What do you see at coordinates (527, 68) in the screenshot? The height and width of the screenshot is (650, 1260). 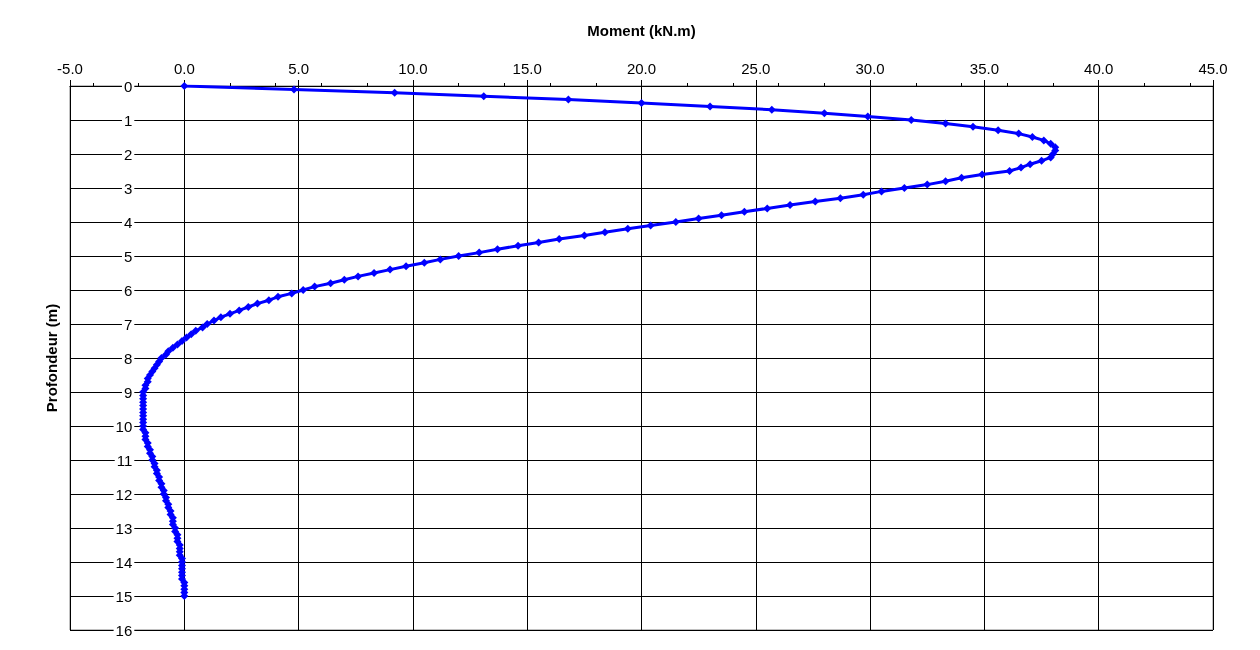 I see `x-tick-label: 15.0` at bounding box center [527, 68].